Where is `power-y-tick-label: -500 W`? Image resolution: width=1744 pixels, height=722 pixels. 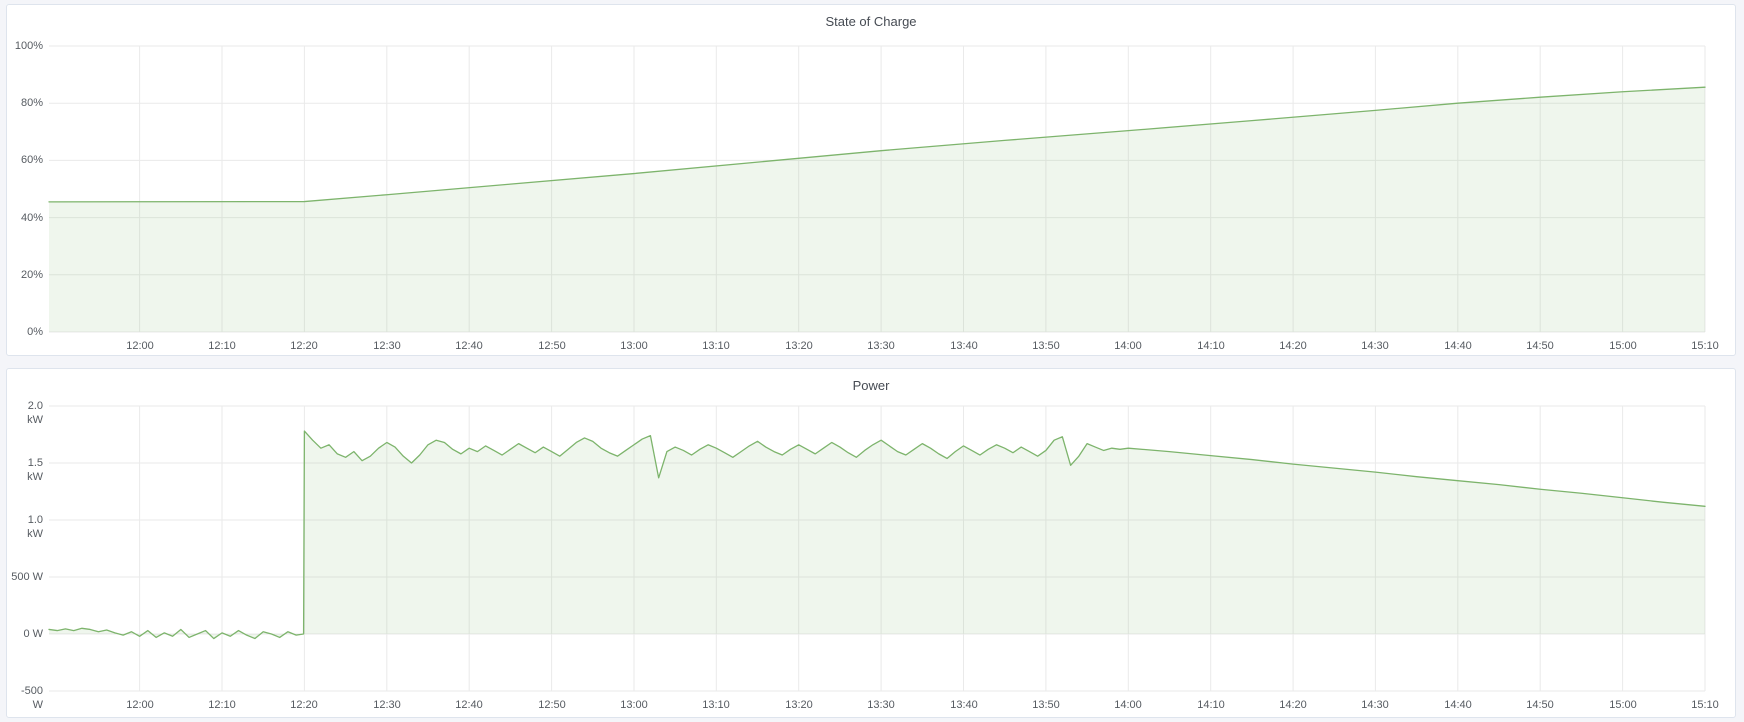
power-y-tick-label: -500 W is located at coordinates (31, 698).